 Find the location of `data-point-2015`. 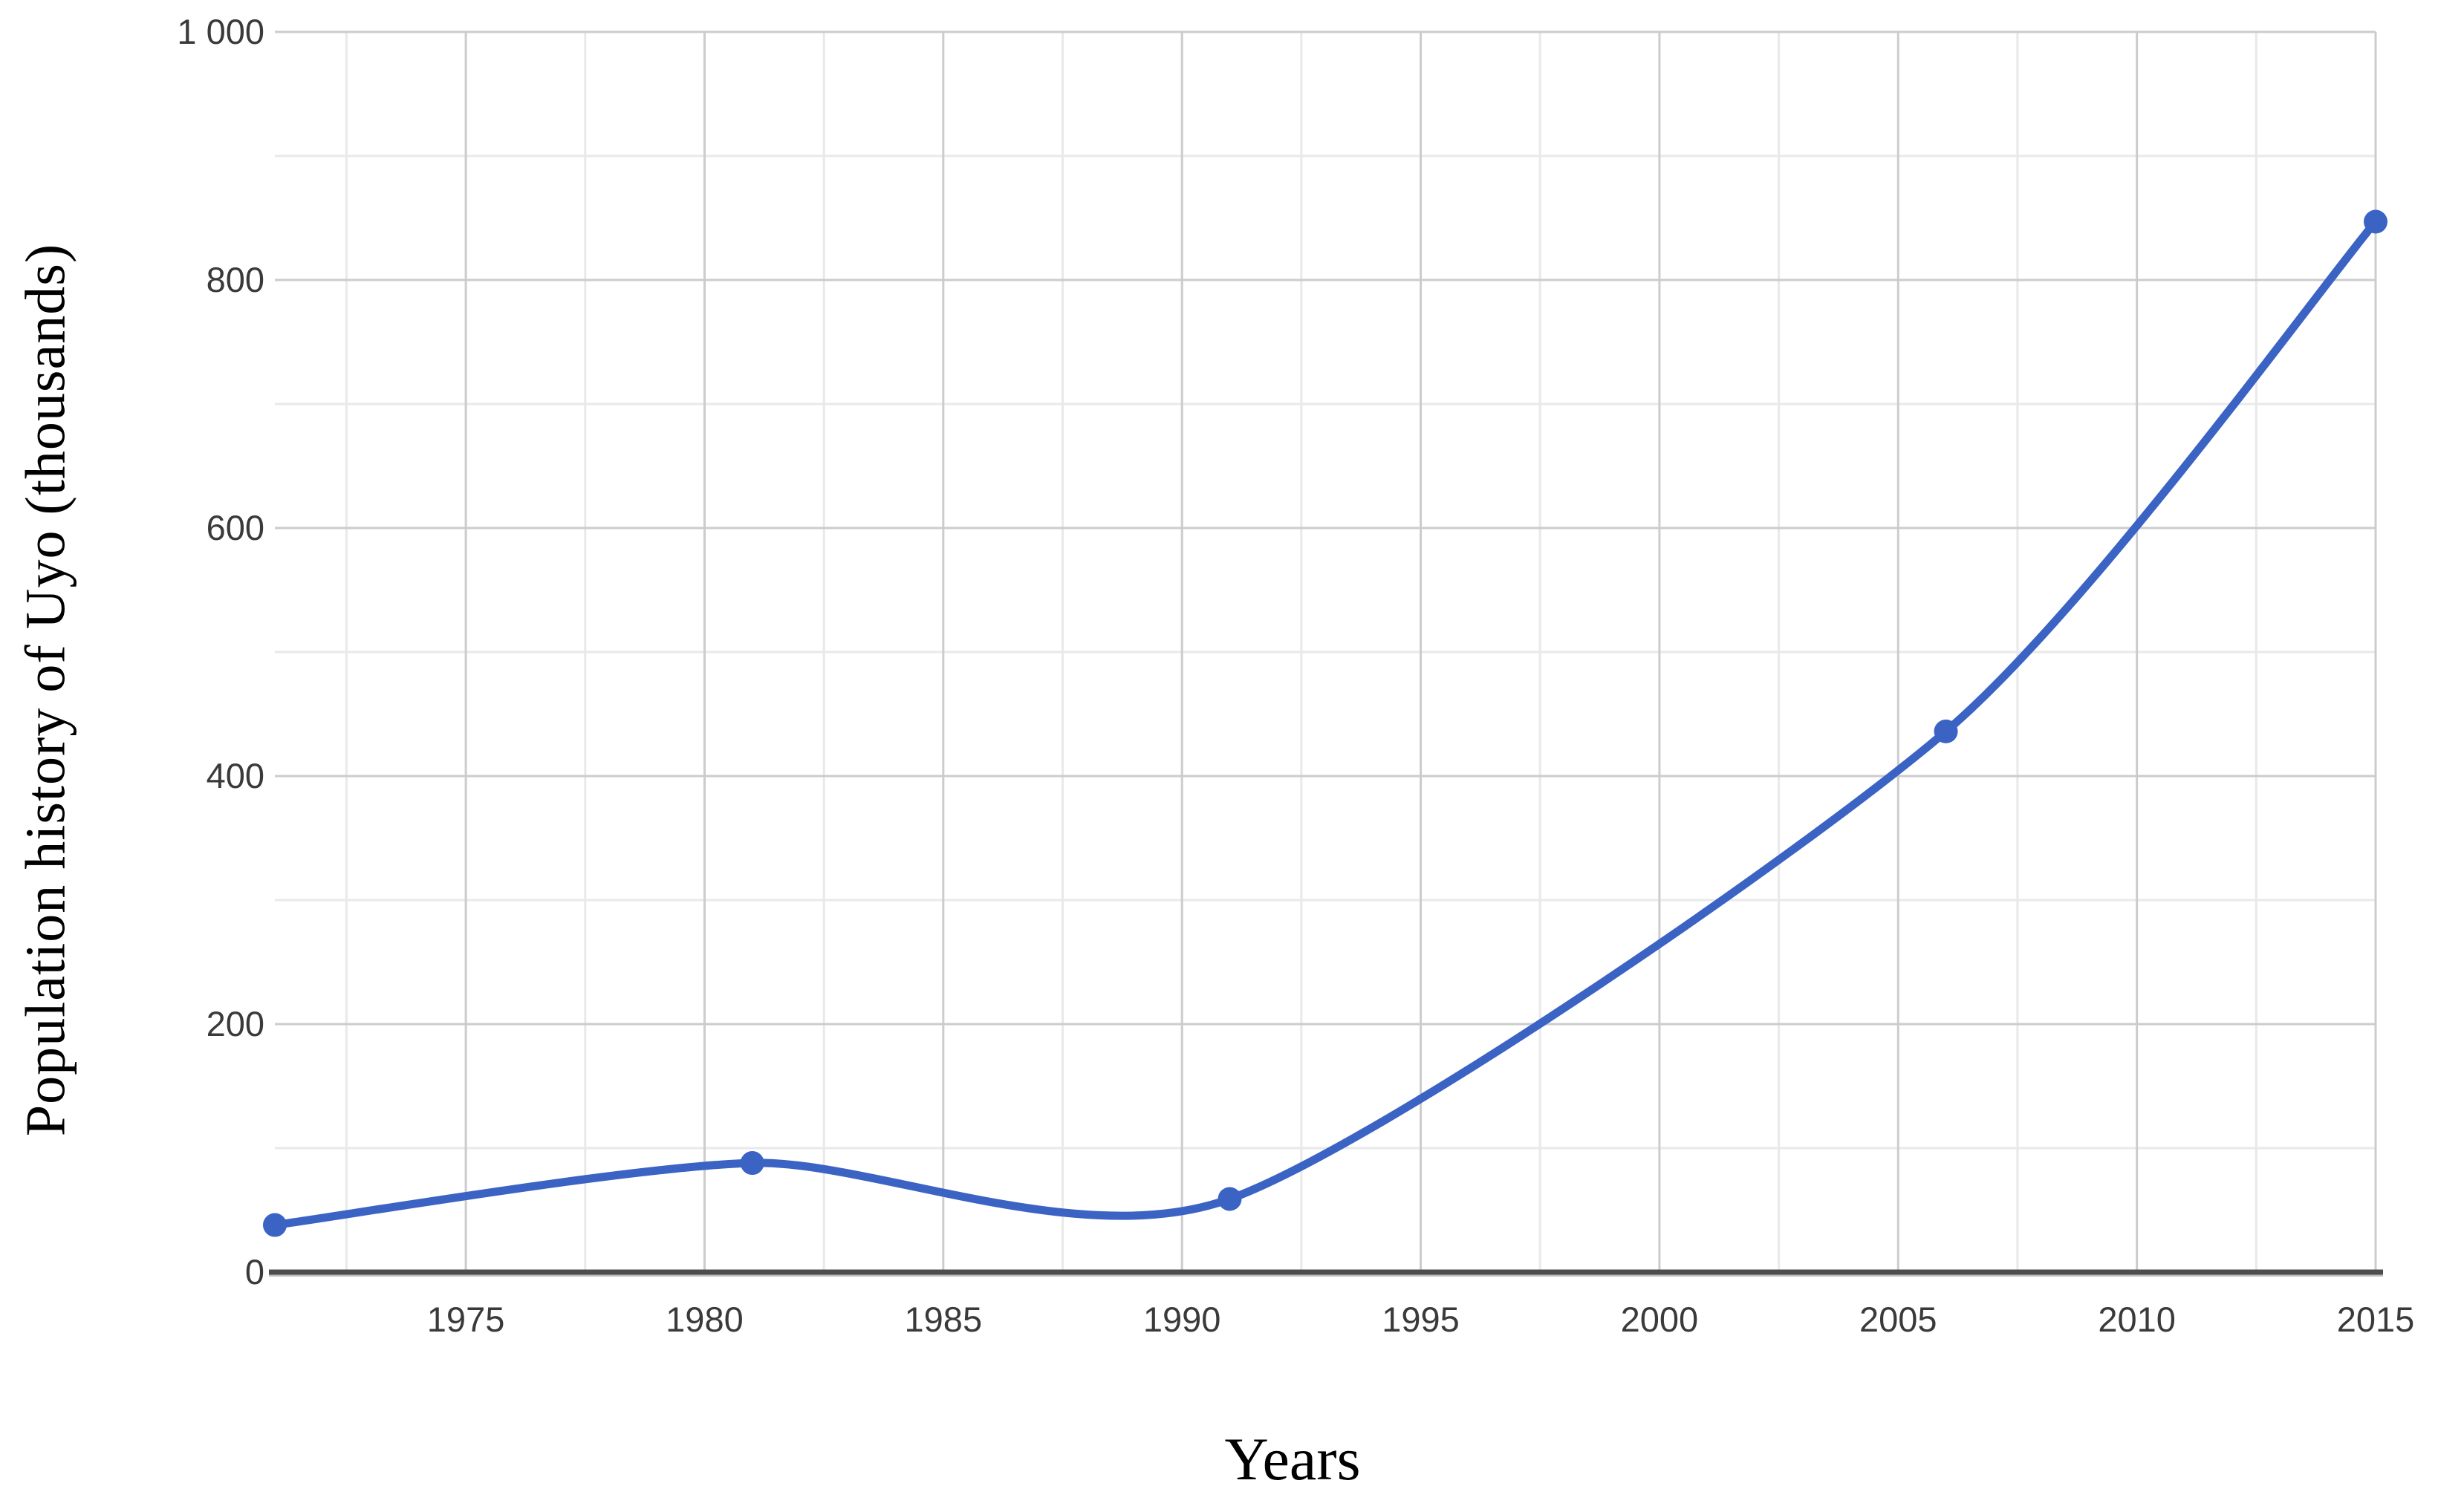

data-point-2015 is located at coordinates (2375, 221).